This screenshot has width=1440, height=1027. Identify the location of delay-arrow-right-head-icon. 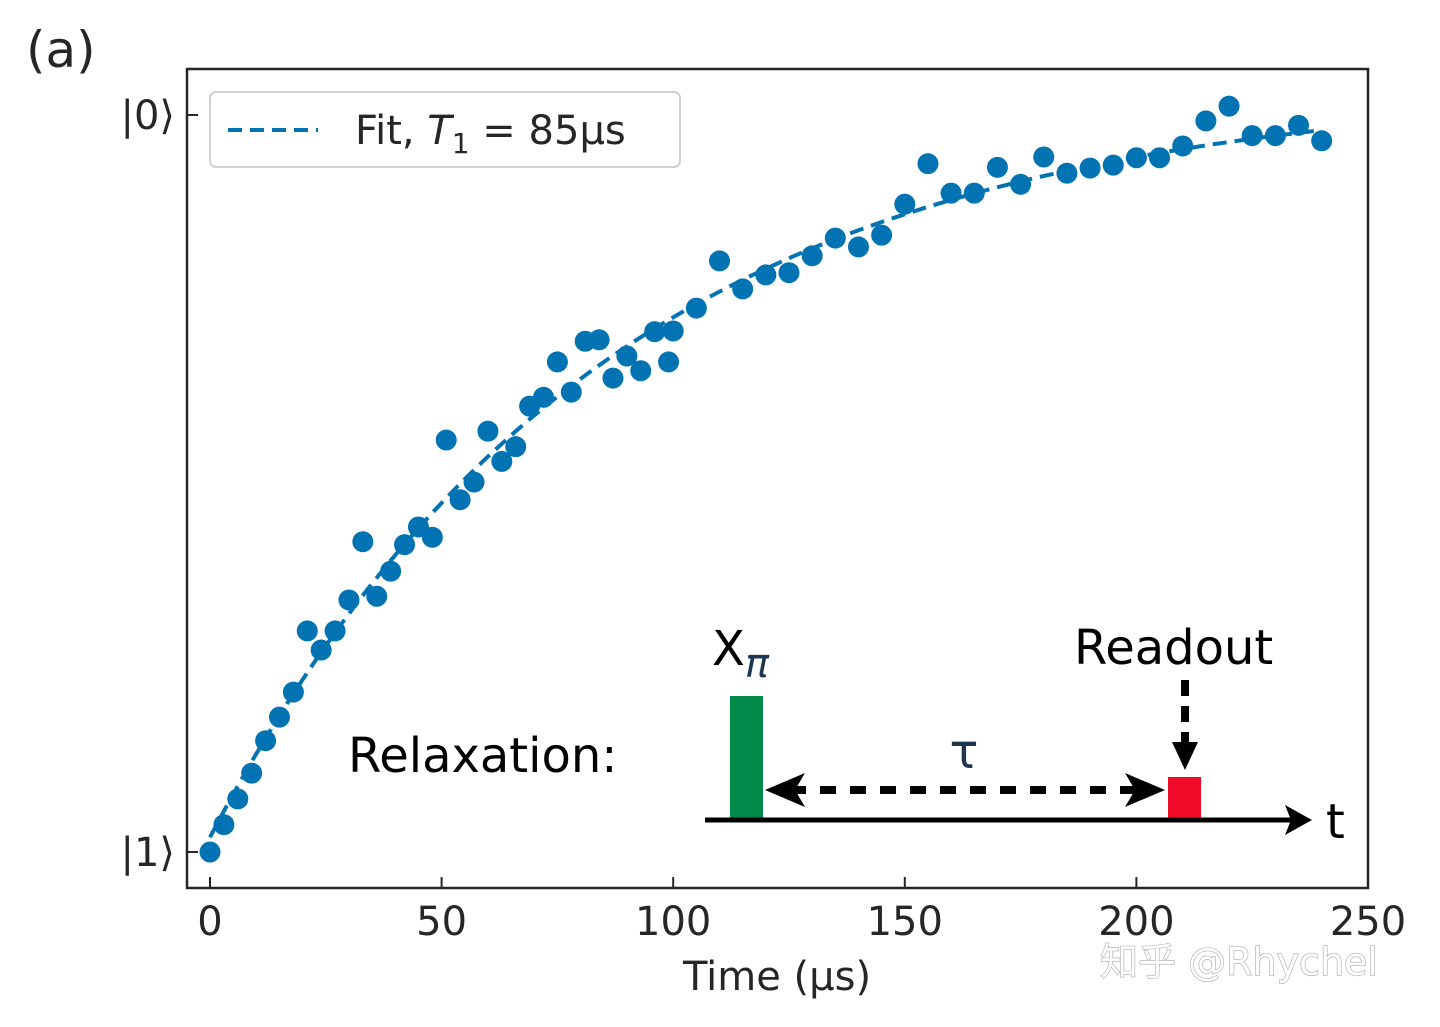
(1145, 790).